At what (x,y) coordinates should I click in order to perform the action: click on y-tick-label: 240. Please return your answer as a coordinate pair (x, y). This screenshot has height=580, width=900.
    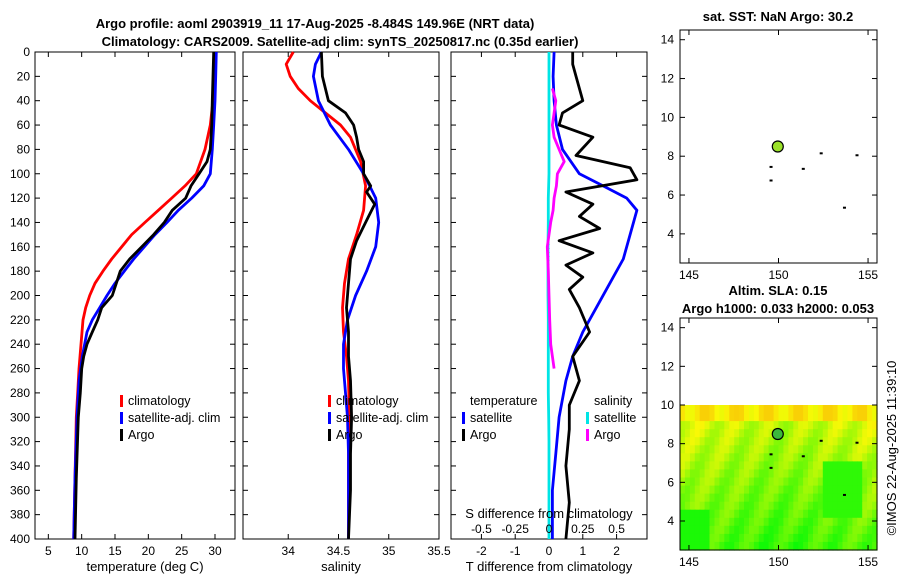
    Looking at the image, I should click on (20, 344).